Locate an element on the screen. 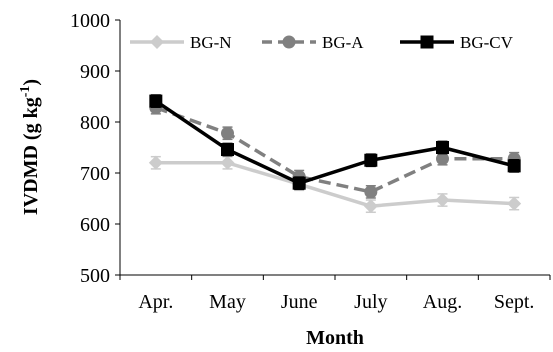  series-bg-n is located at coordinates (335, 184).